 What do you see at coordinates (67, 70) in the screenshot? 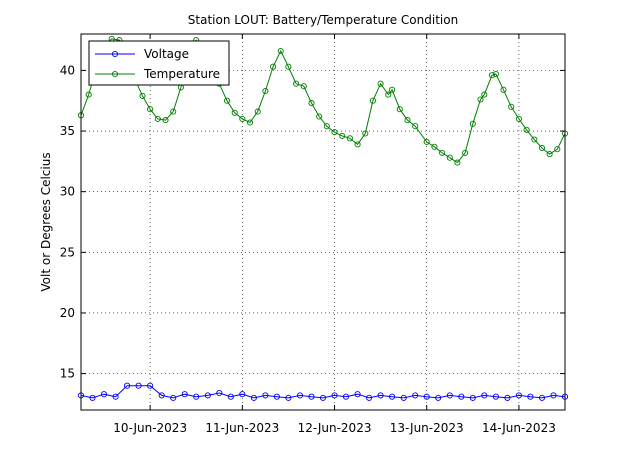
I see `y-tick-label: 40` at bounding box center [67, 70].